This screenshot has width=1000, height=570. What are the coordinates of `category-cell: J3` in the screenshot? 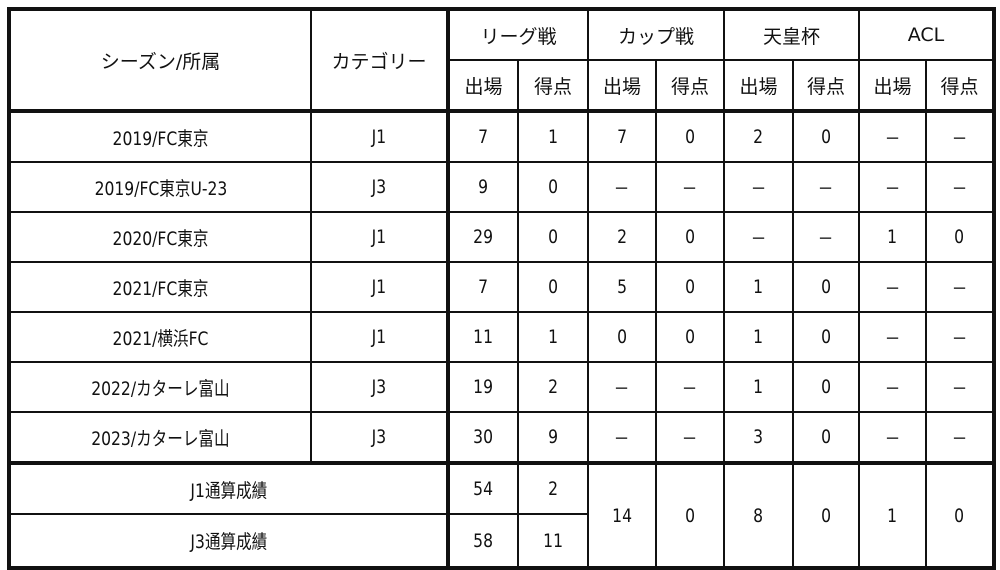 It's located at (380, 387).